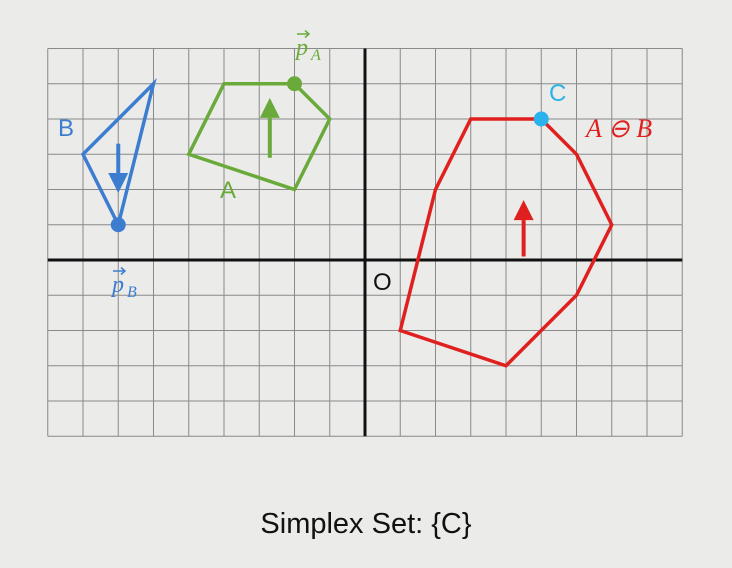  Describe the element at coordinates (523, 228) in the screenshot. I see `minkowski-direction-arrow-icon` at that location.